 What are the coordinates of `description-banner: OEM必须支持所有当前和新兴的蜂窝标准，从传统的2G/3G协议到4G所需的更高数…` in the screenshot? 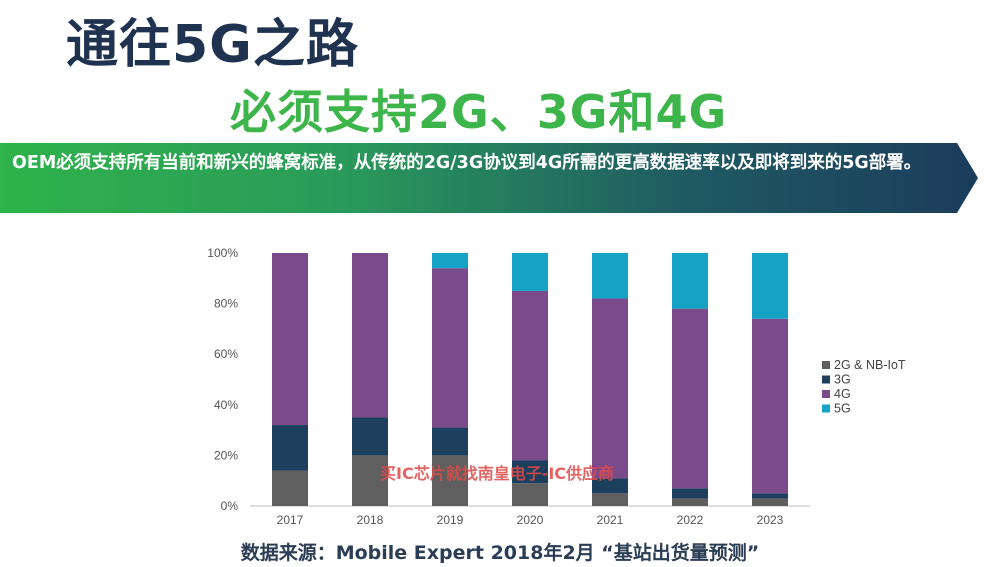 It's located at (489, 178).